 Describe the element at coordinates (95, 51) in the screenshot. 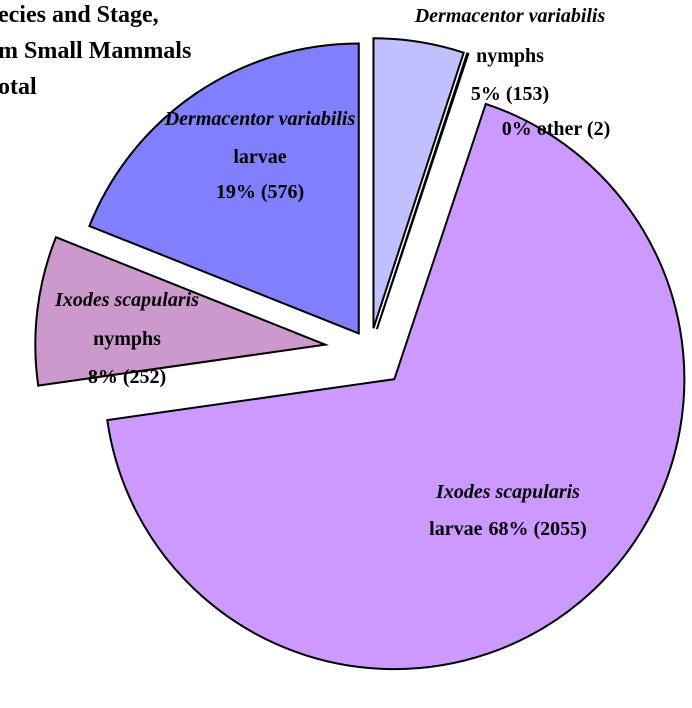

I see `chart-title: m Small Mammals` at that location.